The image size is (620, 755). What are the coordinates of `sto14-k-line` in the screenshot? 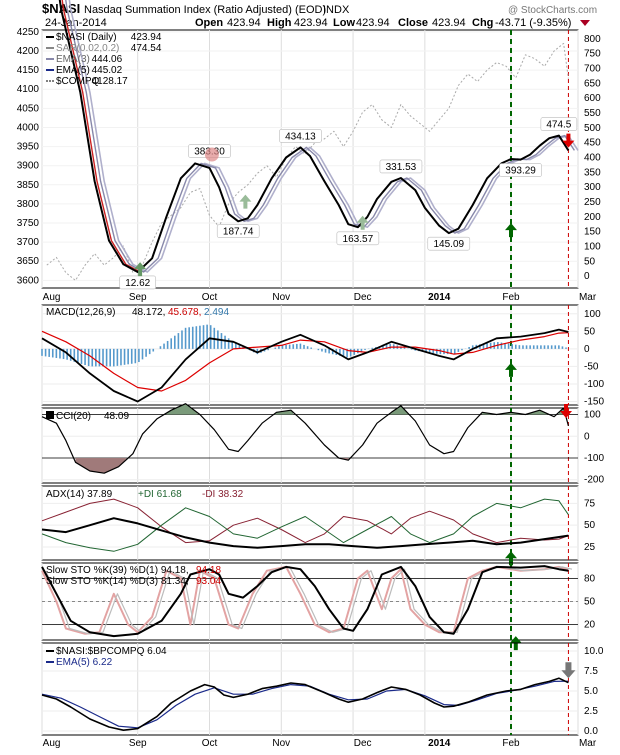 It's located at (309, 600).